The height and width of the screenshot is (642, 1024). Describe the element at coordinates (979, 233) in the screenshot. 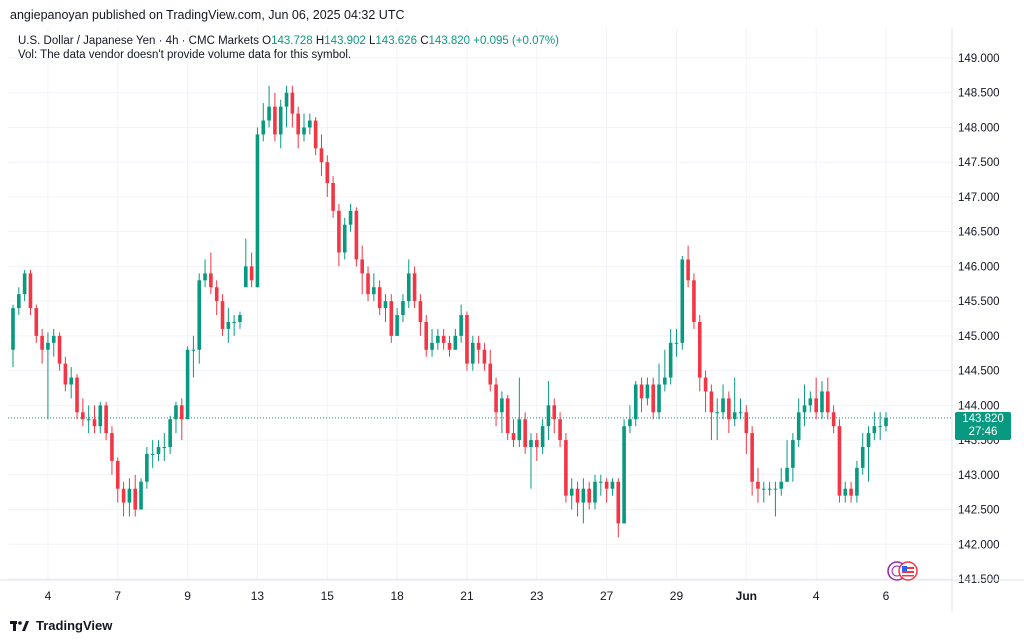

I see `y-tick-label: 146.500` at that location.